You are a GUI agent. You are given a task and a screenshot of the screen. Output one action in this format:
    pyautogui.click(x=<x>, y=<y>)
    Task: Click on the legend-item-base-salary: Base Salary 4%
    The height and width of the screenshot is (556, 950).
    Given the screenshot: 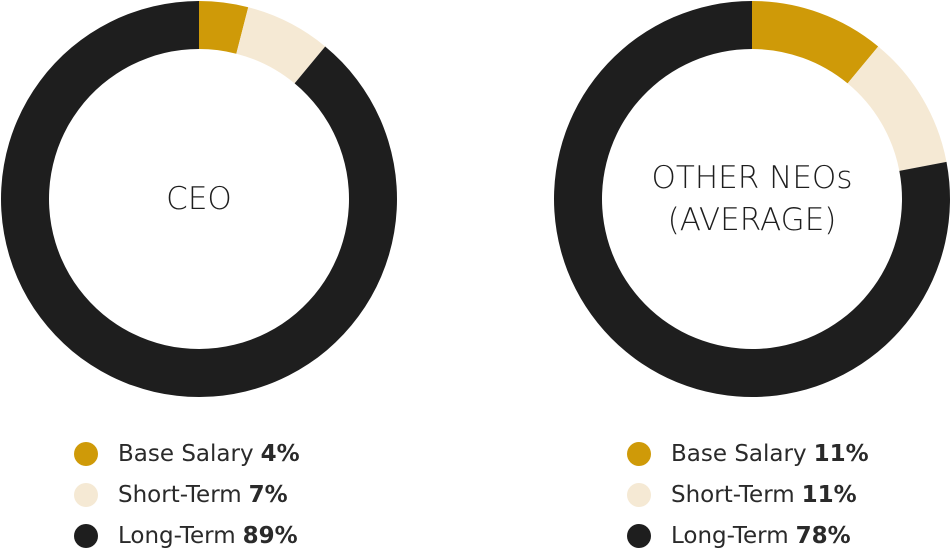 What is the action you would take?
    pyautogui.click(x=234, y=453)
    